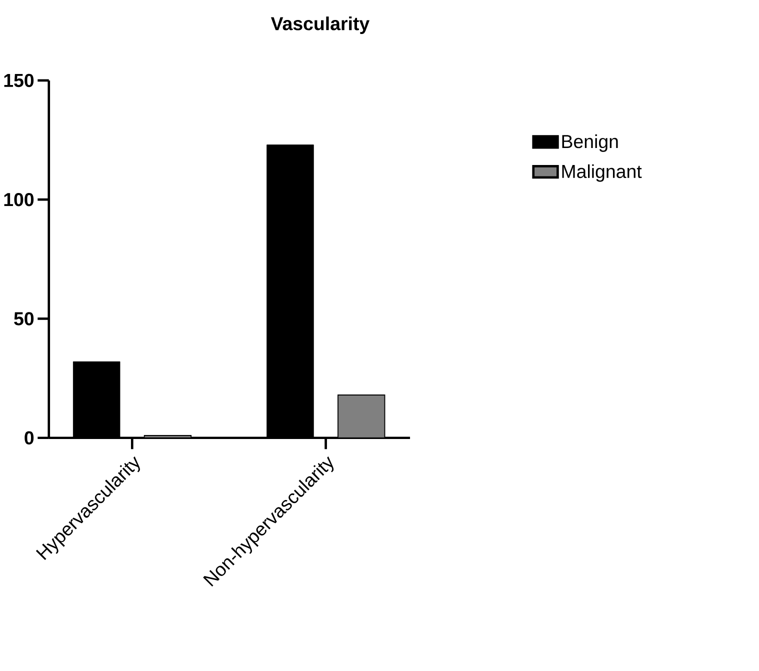 The height and width of the screenshot is (671, 759). I want to click on y-tick-label: 150, so click(19, 81).